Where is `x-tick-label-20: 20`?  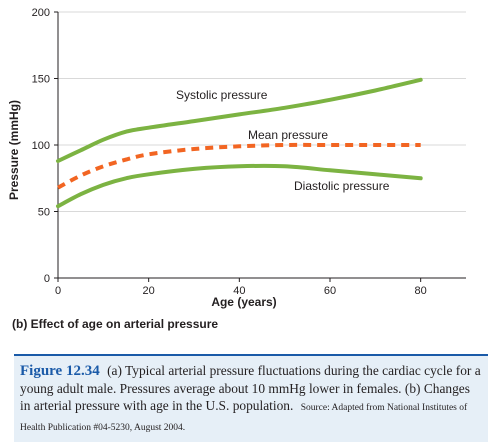 x-tick-label-20: 20 is located at coordinates (149, 291).